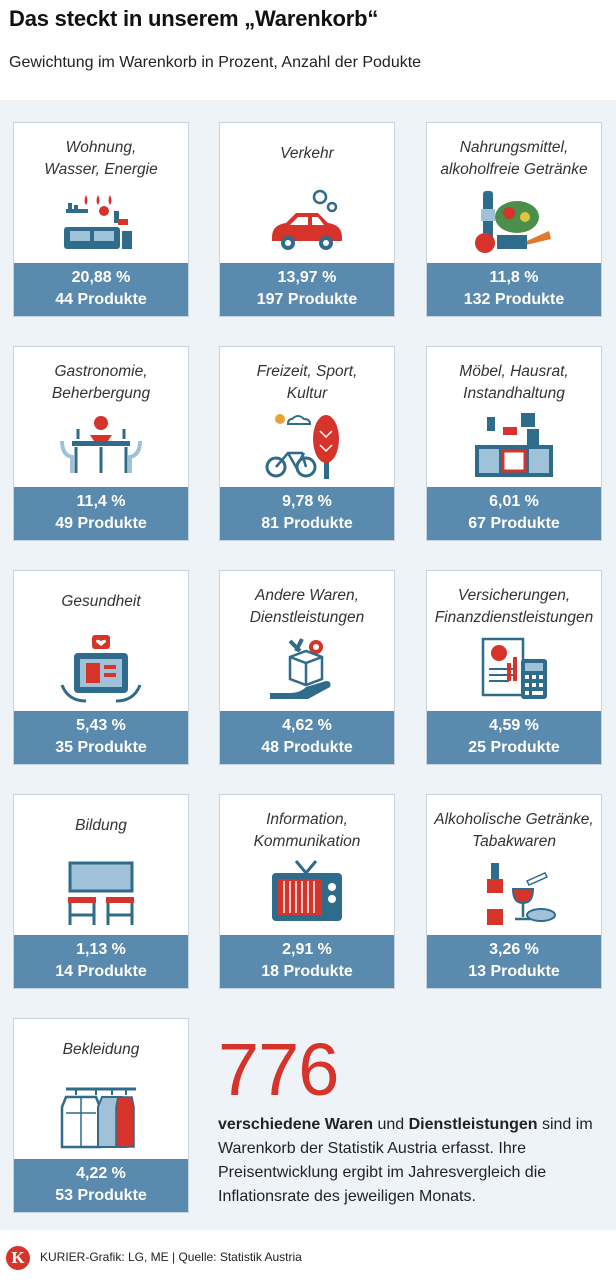 This screenshot has width=616, height=1285. What do you see at coordinates (514, 747) in the screenshot?
I see `category-product-count: 25 Produkte` at bounding box center [514, 747].